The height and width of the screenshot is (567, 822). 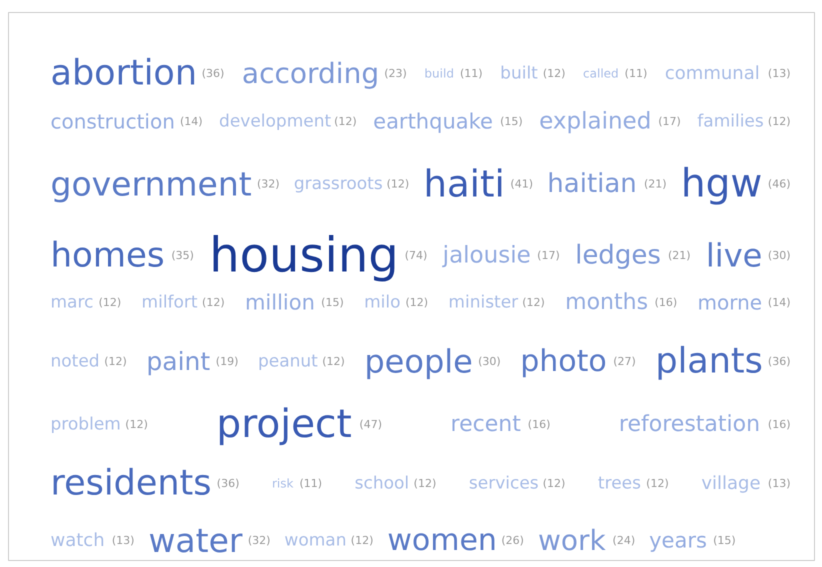 What do you see at coordinates (595, 121) in the screenshot?
I see `category-label: explained` at bounding box center [595, 121].